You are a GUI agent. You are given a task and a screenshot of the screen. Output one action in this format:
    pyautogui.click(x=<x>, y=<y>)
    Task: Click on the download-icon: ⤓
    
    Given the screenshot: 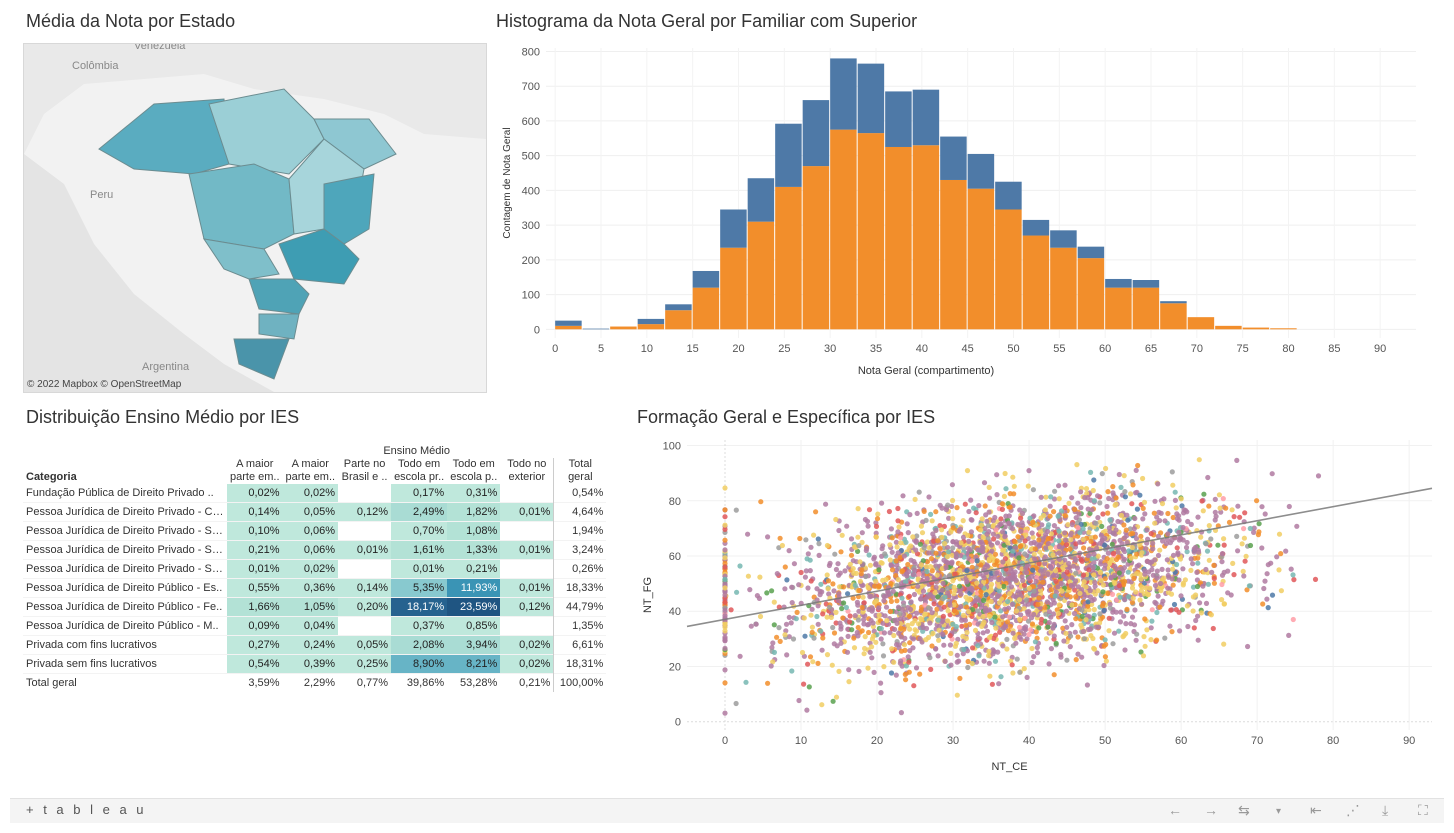 What is the action you would take?
    pyautogui.click(x=1385, y=810)
    